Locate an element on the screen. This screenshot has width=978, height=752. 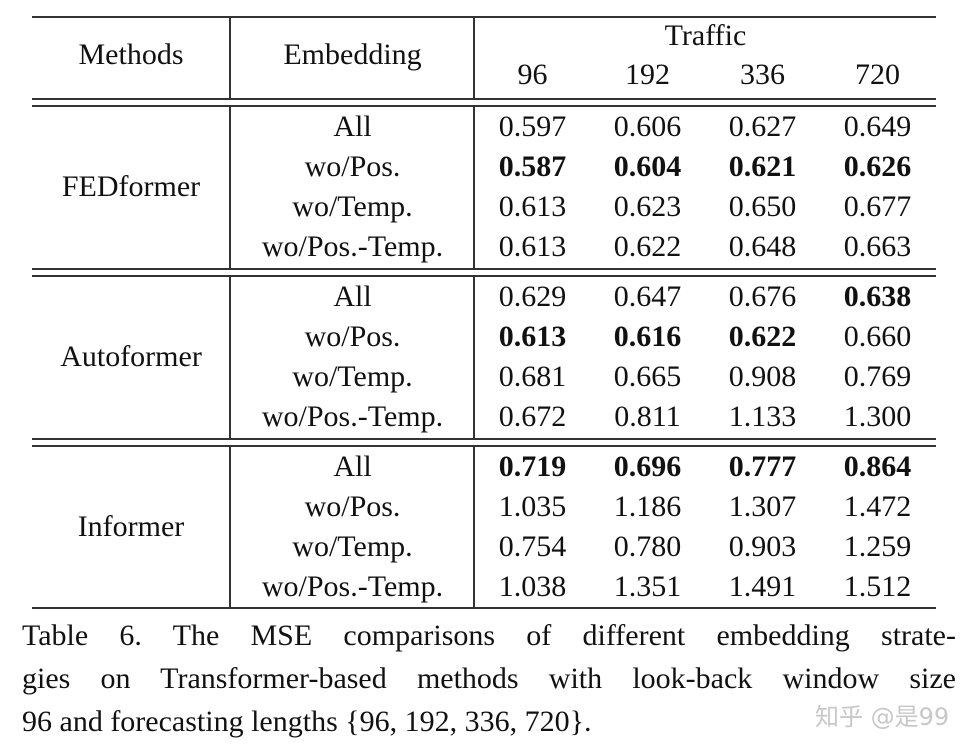
mse-cell: 0.665 is located at coordinates (647, 376).